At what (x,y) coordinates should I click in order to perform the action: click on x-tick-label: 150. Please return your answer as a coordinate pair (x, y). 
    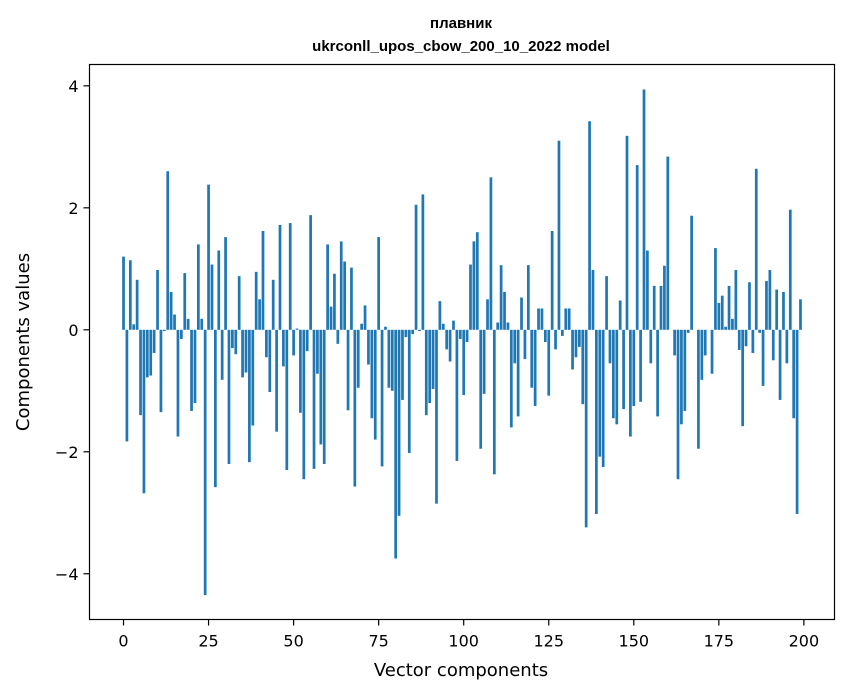
    Looking at the image, I should click on (634, 641).